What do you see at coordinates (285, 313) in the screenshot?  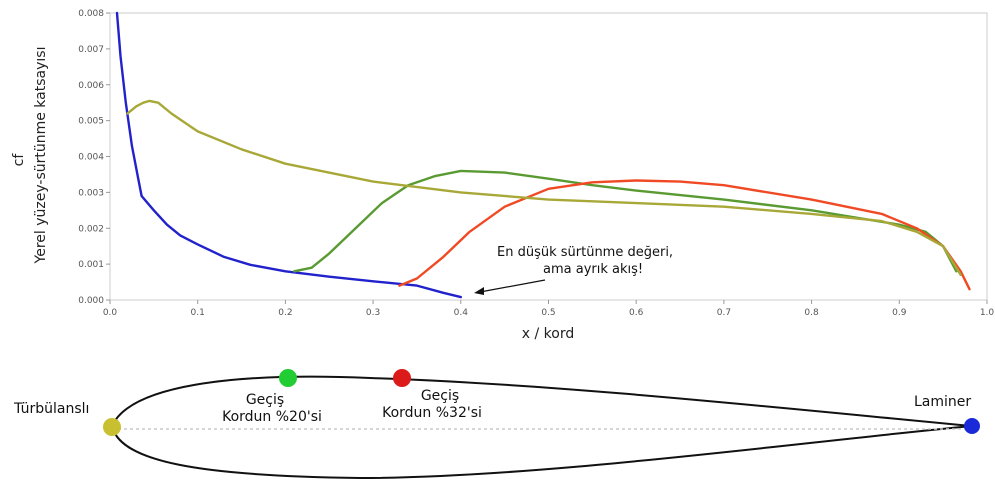 I see `x-tick-label: 0.2` at bounding box center [285, 313].